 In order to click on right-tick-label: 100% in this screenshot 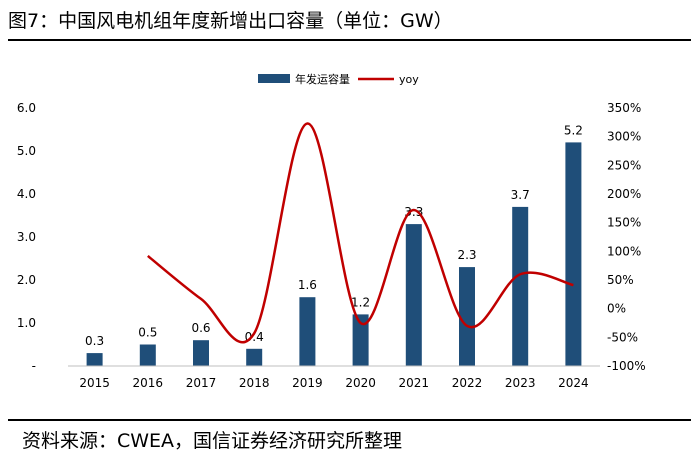, I will do `click(624, 251)`.